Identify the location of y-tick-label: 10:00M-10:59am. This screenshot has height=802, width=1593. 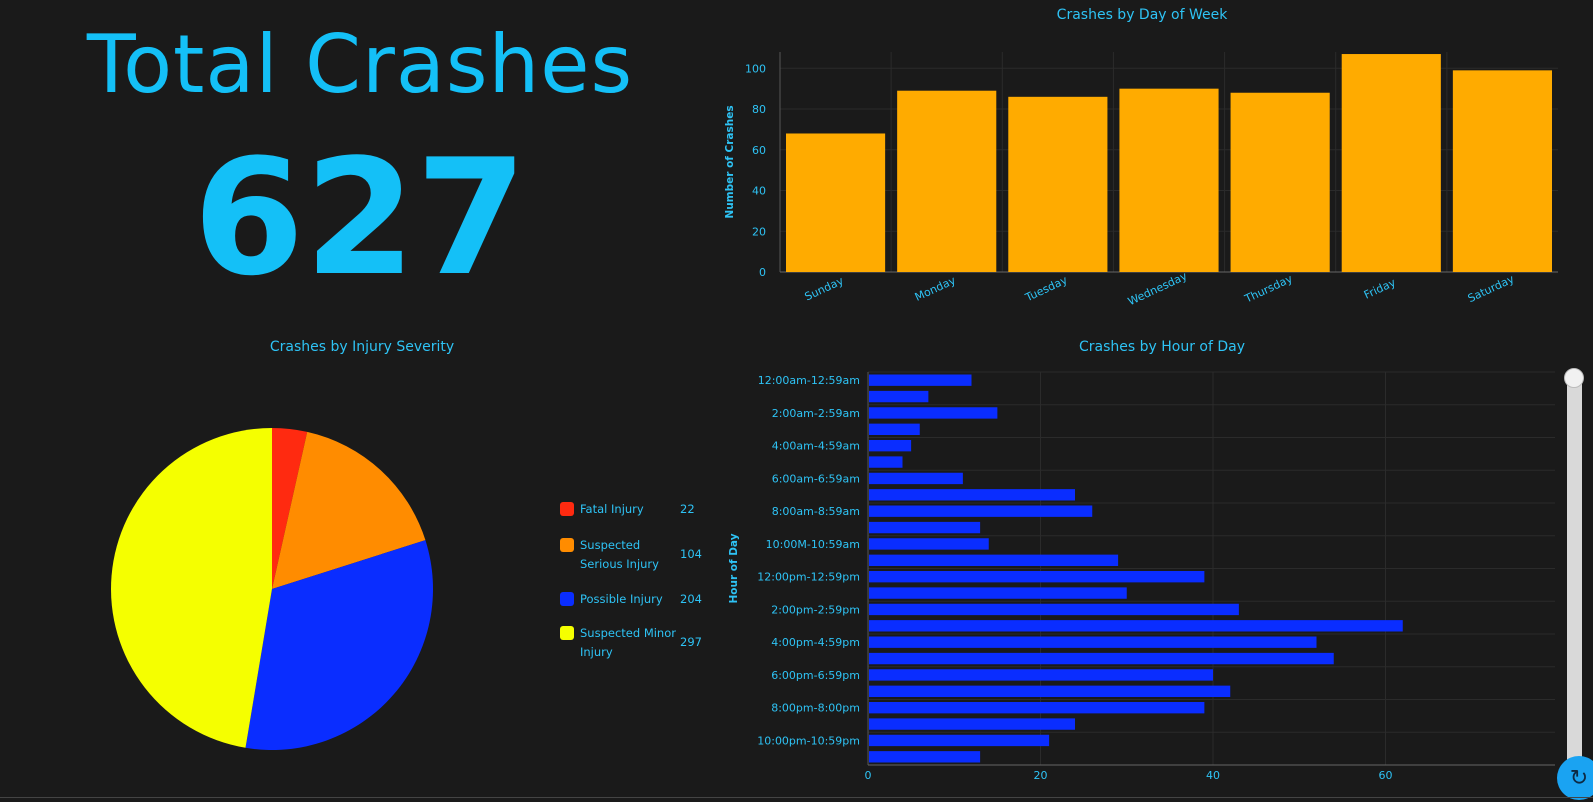
(813, 544).